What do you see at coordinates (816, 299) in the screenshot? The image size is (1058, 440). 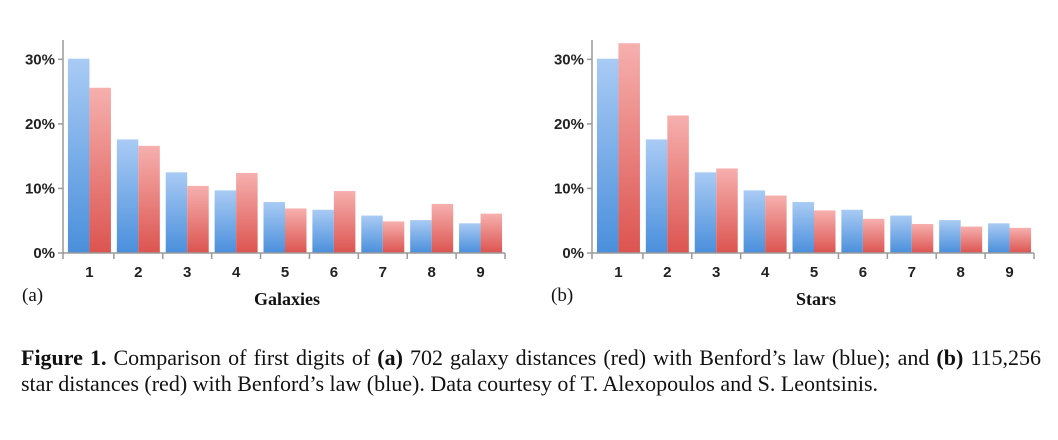 I see `x-axis-title: Stars` at bounding box center [816, 299].